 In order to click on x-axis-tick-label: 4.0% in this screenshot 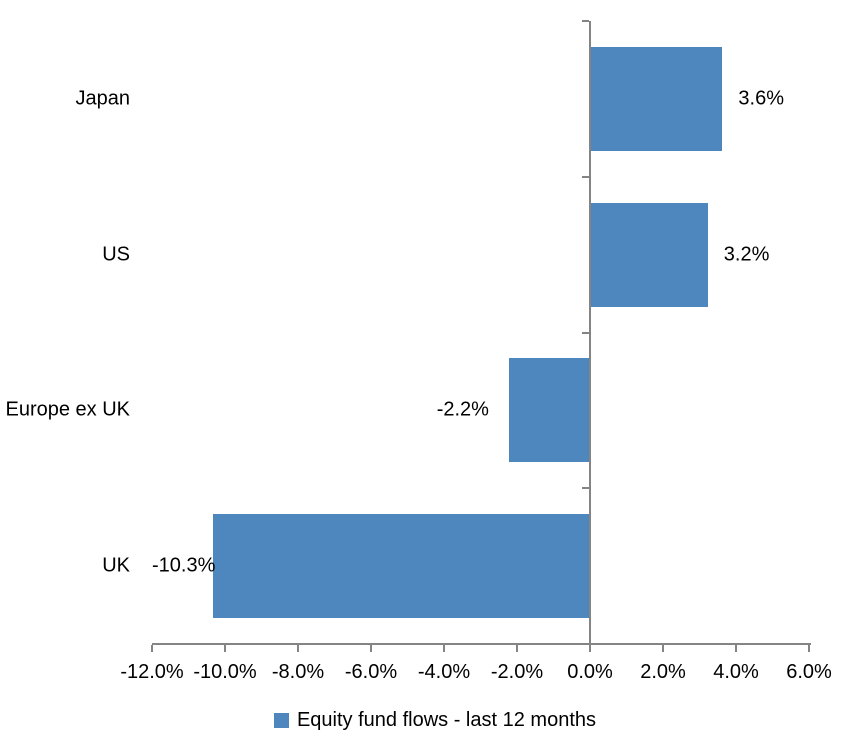, I will do `click(736, 672)`.